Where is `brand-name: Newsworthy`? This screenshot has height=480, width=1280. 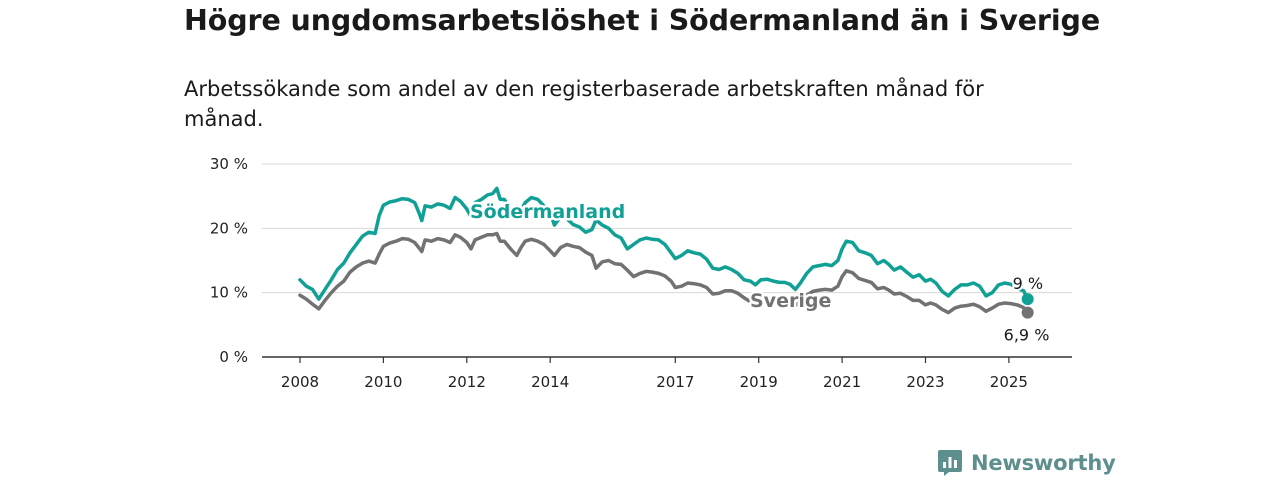 brand-name: Newsworthy is located at coordinates (1043, 463).